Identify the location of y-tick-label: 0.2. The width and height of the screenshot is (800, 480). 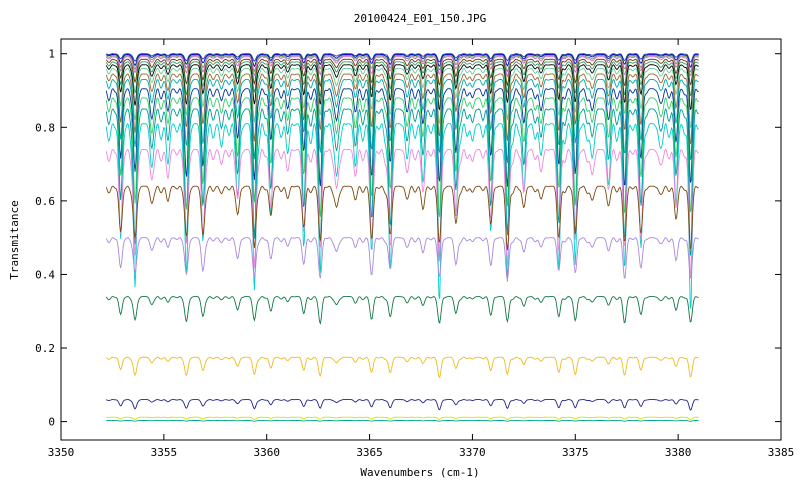
(45, 348).